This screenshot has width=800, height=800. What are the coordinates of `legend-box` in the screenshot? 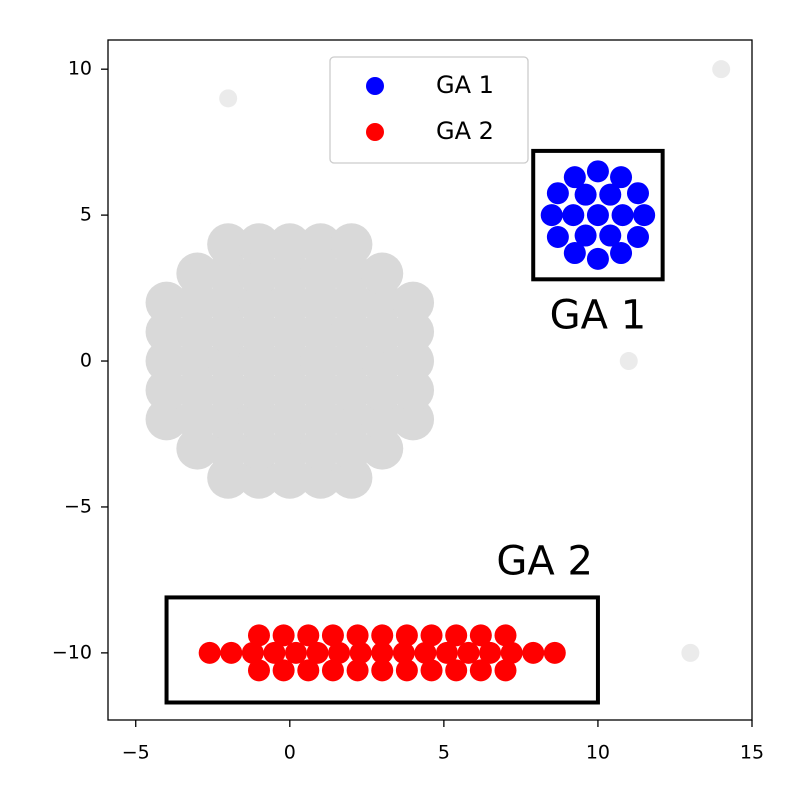 It's located at (429, 110).